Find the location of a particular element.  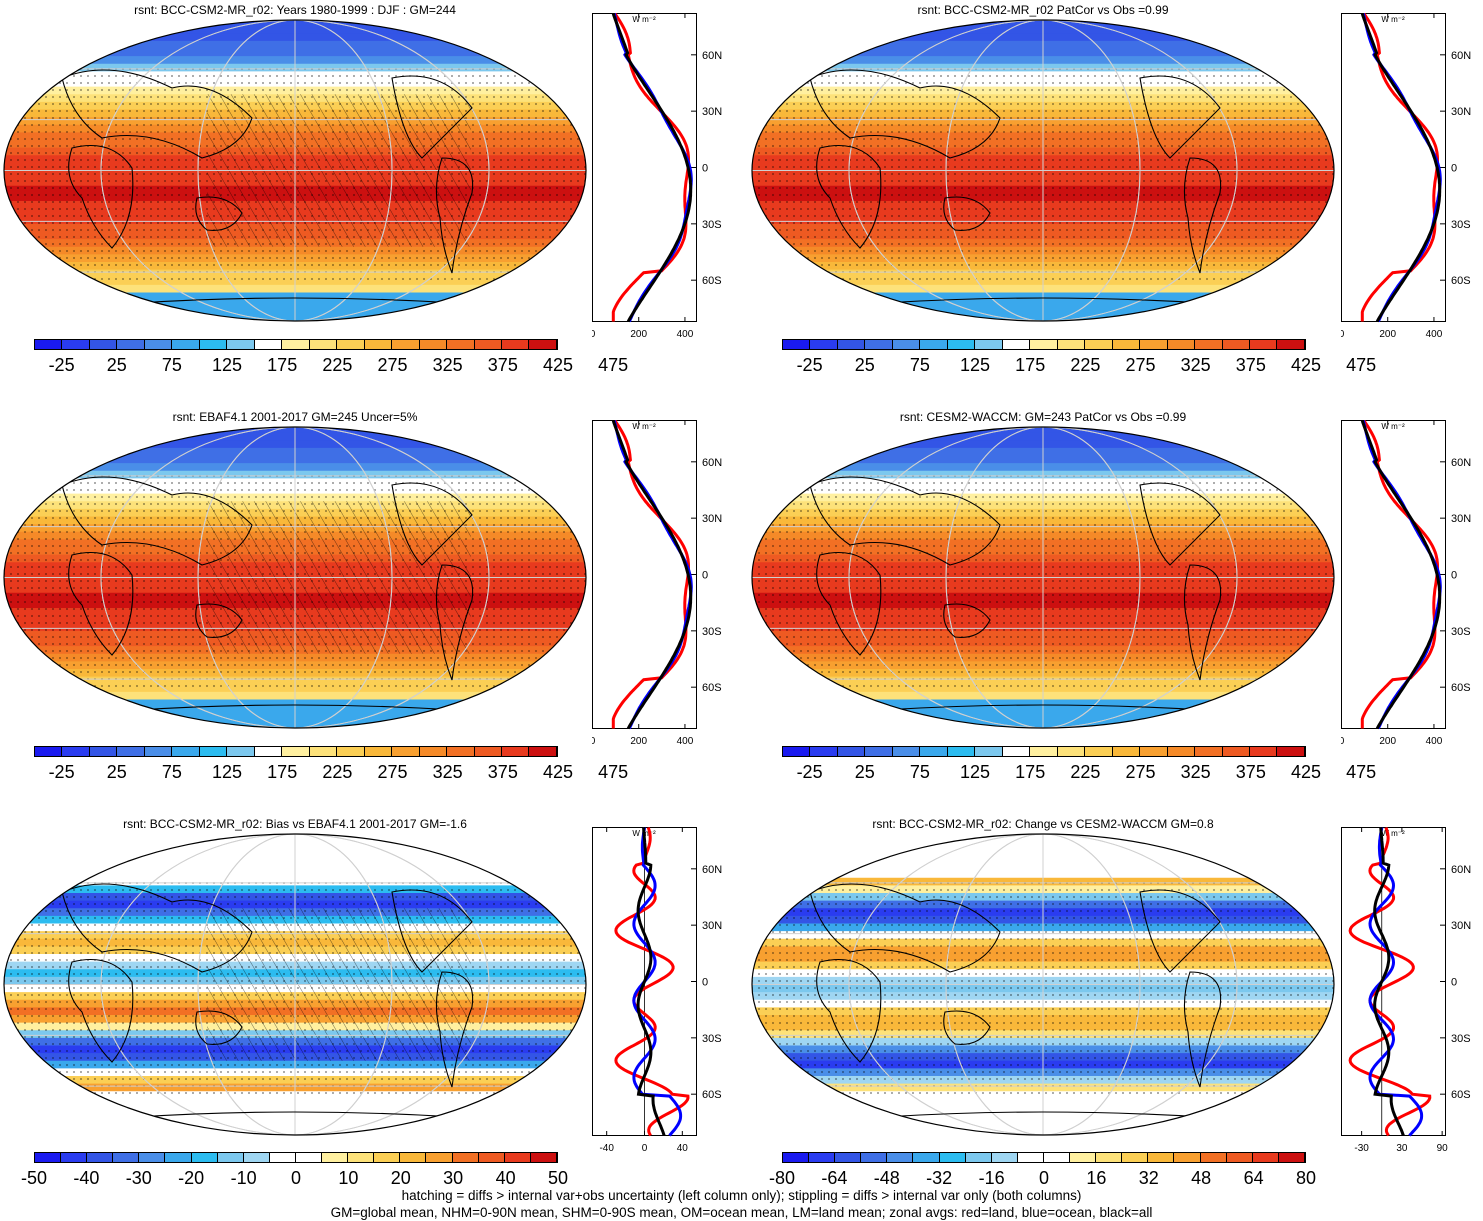

zonal-x-tick-label: 90 is located at coordinates (1443, 1148).